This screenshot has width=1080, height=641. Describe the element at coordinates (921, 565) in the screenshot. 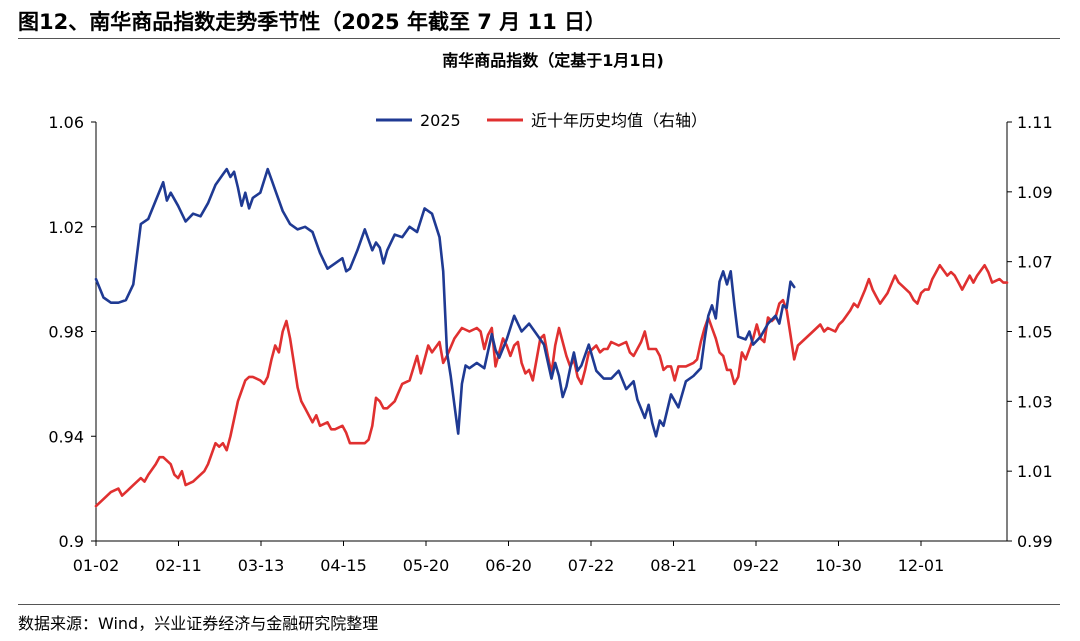

I see `x-tick-label: 12-01` at that location.